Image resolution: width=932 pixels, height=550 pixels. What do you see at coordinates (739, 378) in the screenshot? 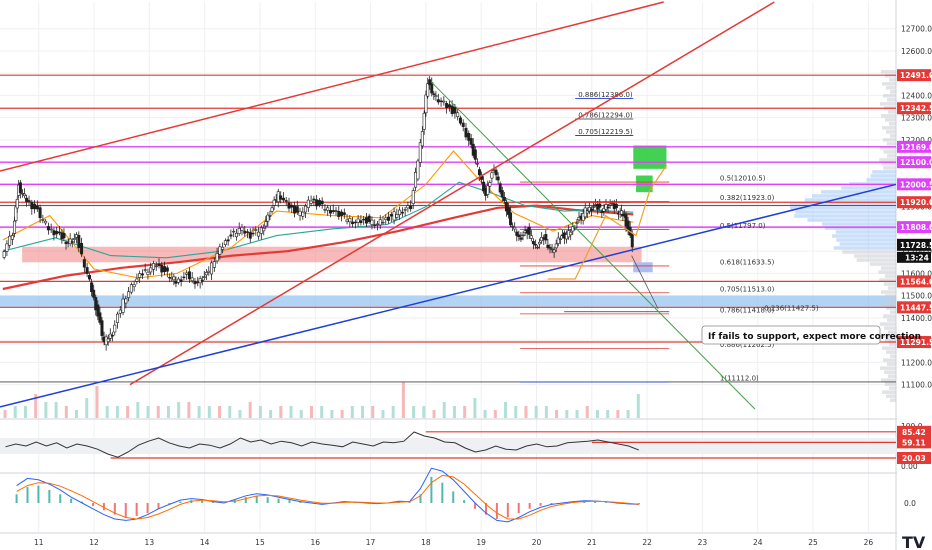
I see `fib-label-11: 1(11112.0)` at bounding box center [739, 378].